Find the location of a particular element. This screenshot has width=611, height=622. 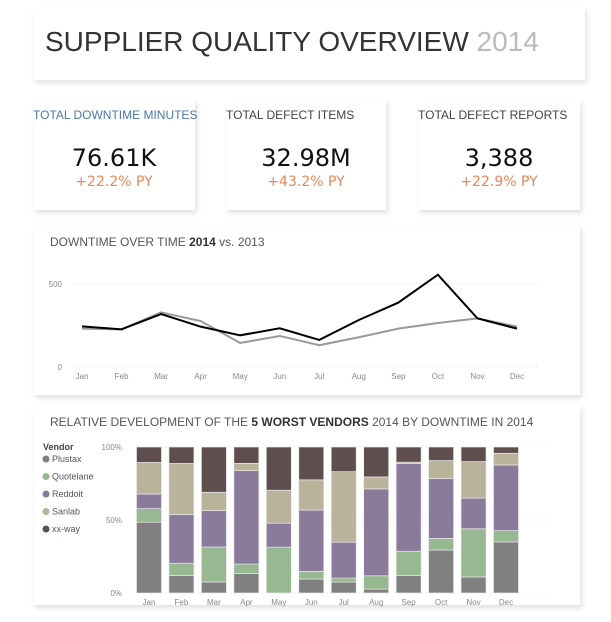

bar-Plustax-Oct is located at coordinates (441, 571).